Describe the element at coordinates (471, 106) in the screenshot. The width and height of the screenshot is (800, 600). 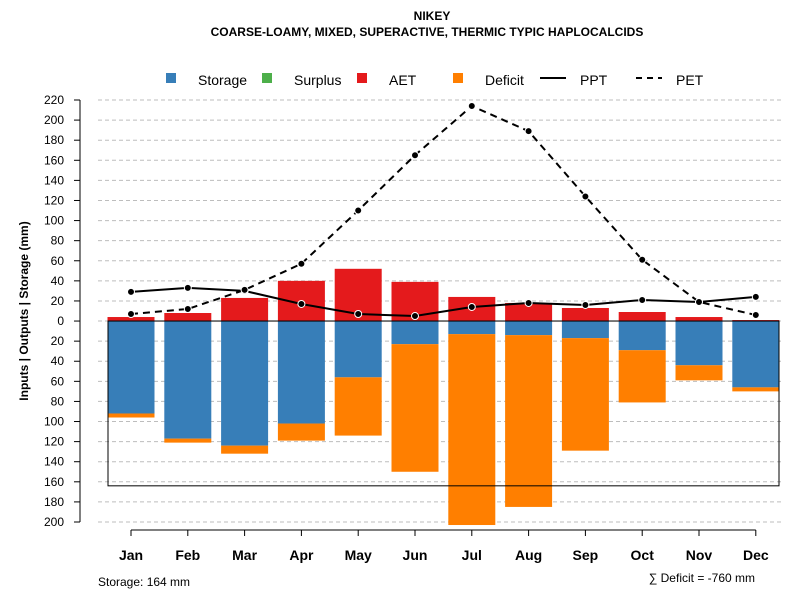
I see `point-pet-jul` at that location.